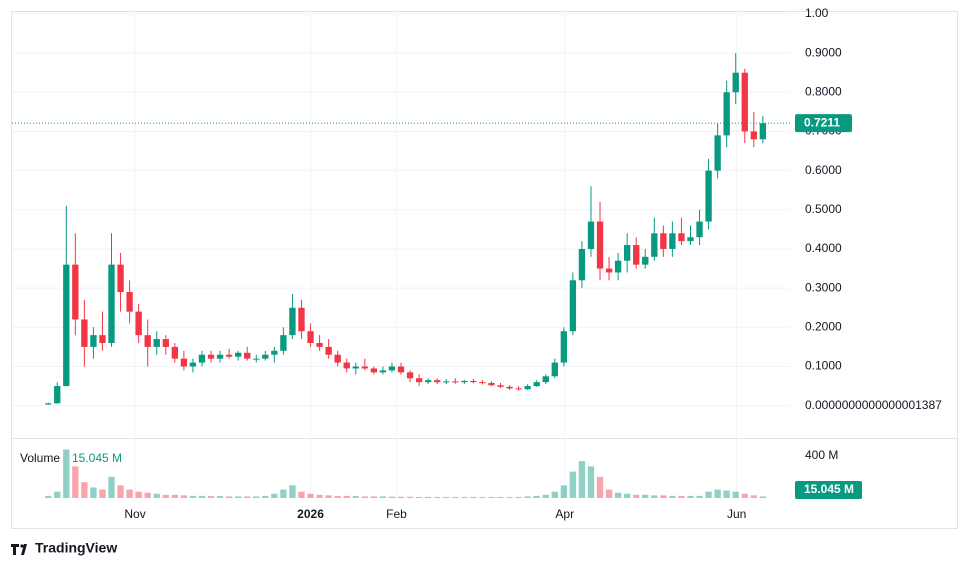  Describe the element at coordinates (823, 248) in the screenshot. I see `y-tick-label: 0.4000` at that location.